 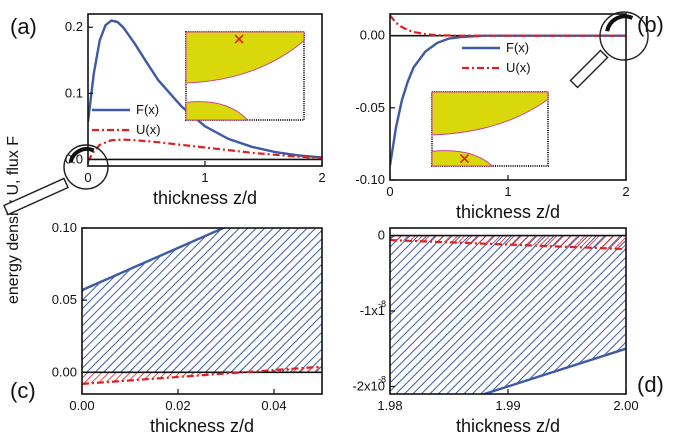 I want to click on y-tick-label: 0.2, so click(x=74, y=26).